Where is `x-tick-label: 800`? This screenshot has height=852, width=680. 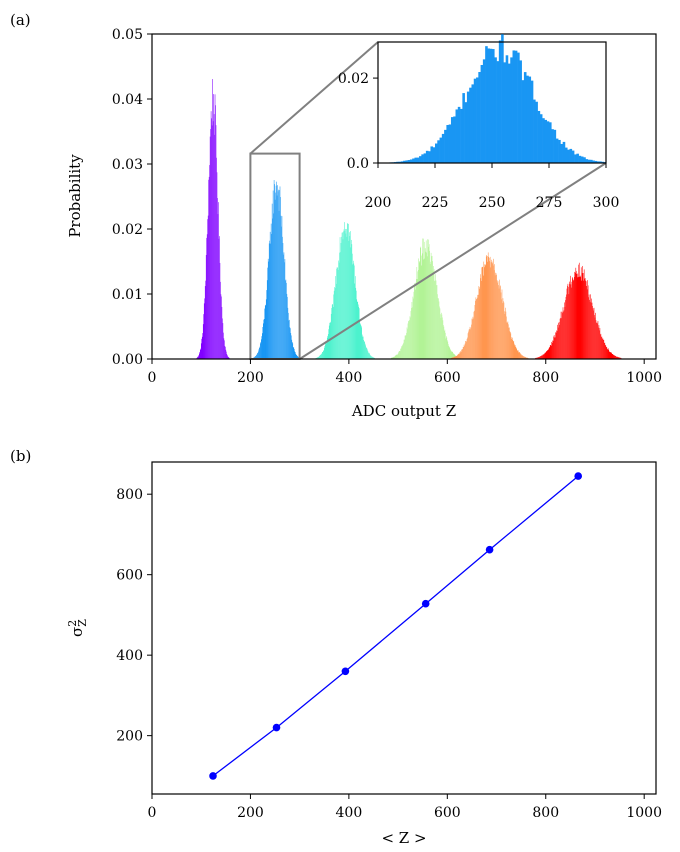 x-tick-label: 800 is located at coordinates (545, 813).